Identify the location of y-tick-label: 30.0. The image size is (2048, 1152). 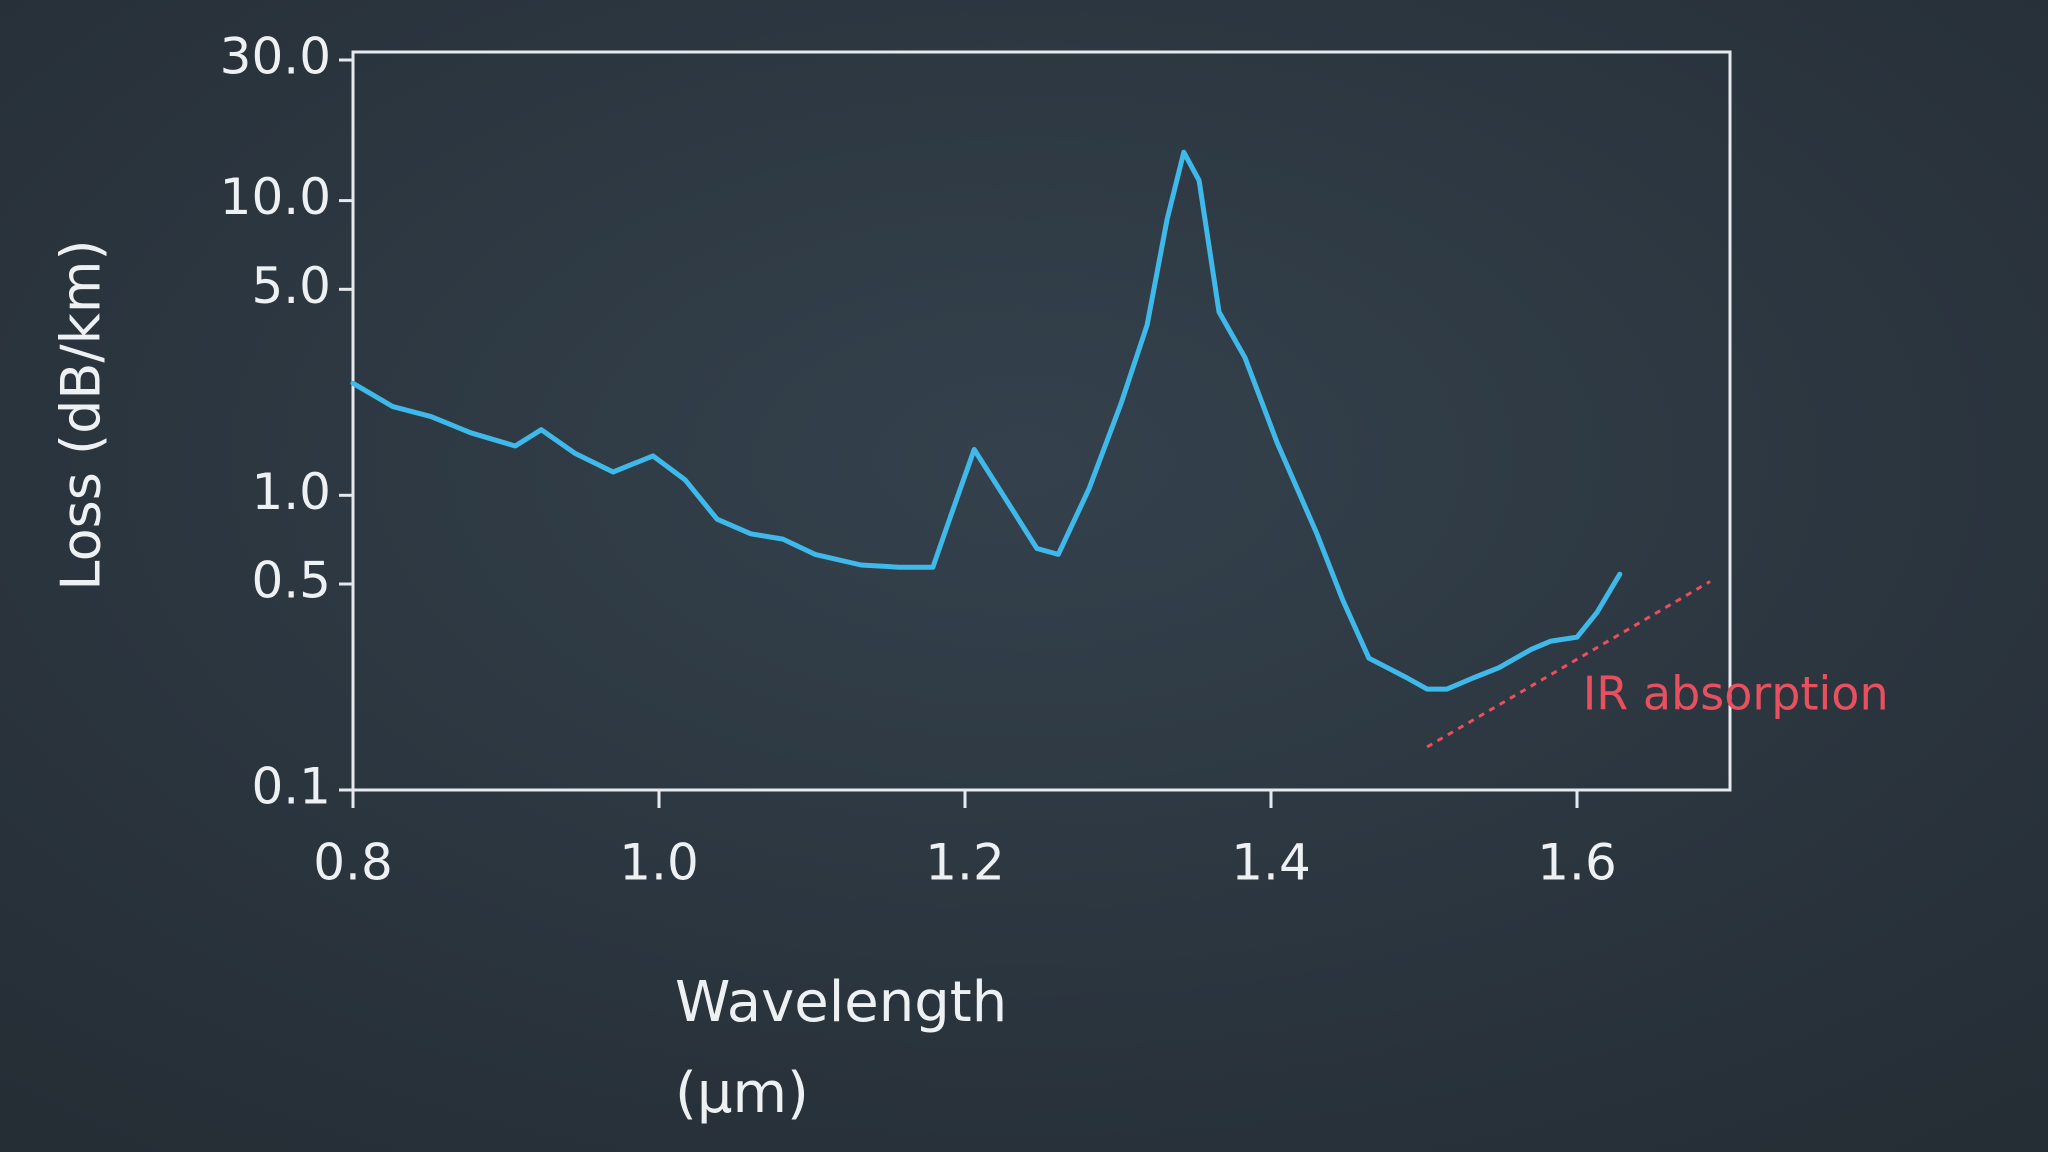
(275, 57).